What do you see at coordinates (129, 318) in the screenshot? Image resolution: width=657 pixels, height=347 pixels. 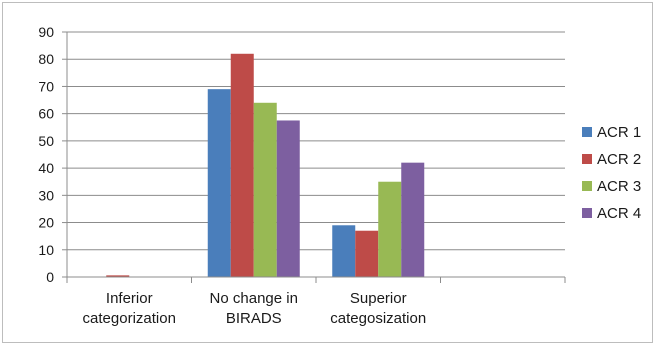 I see `x-category-label: categorization` at bounding box center [129, 318].